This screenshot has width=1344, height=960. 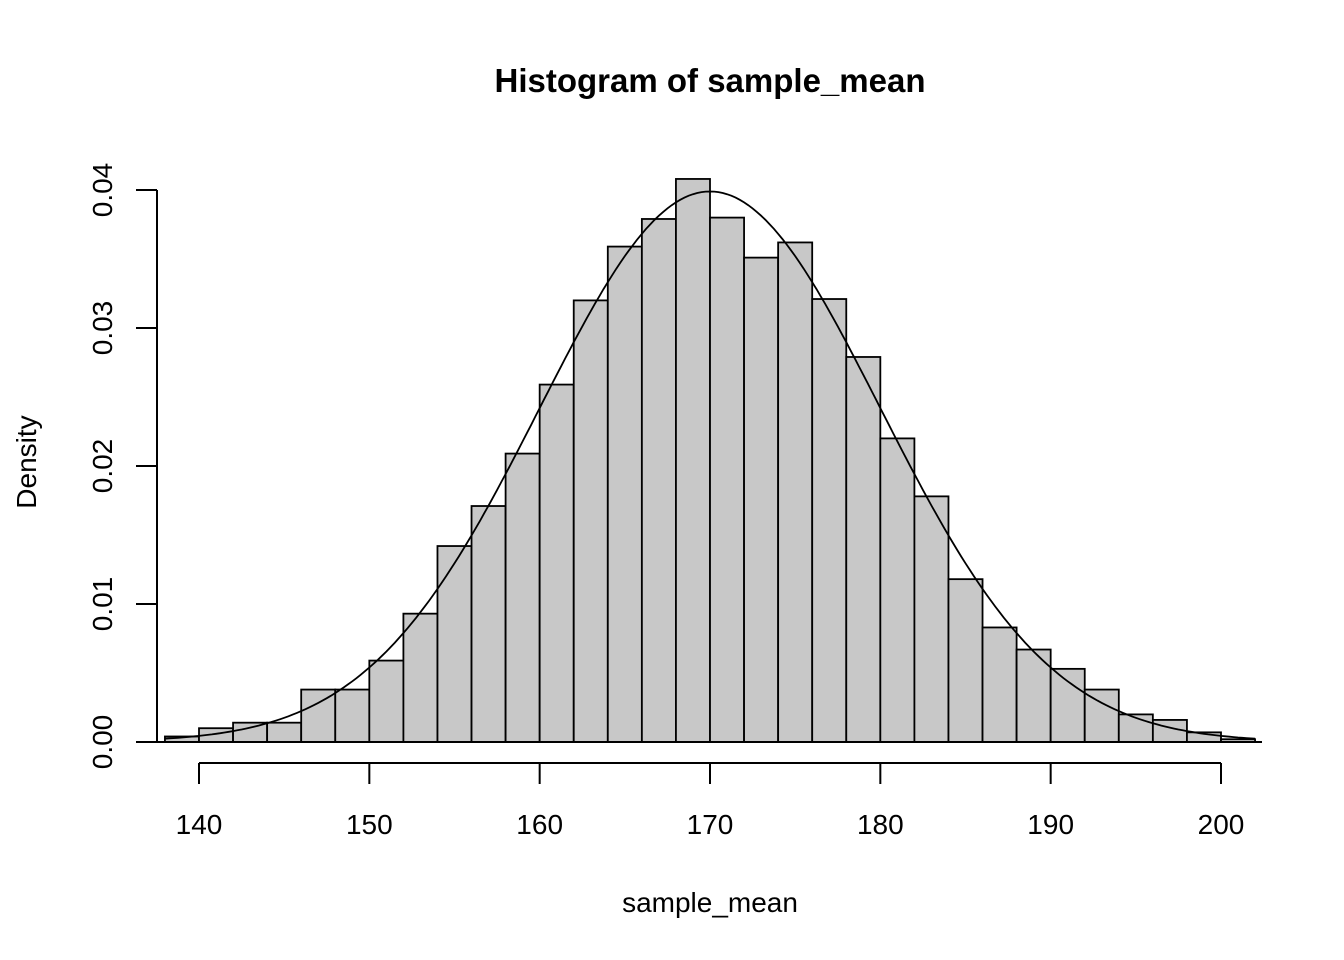 I want to click on x-tick-label: 160, so click(x=539, y=824).